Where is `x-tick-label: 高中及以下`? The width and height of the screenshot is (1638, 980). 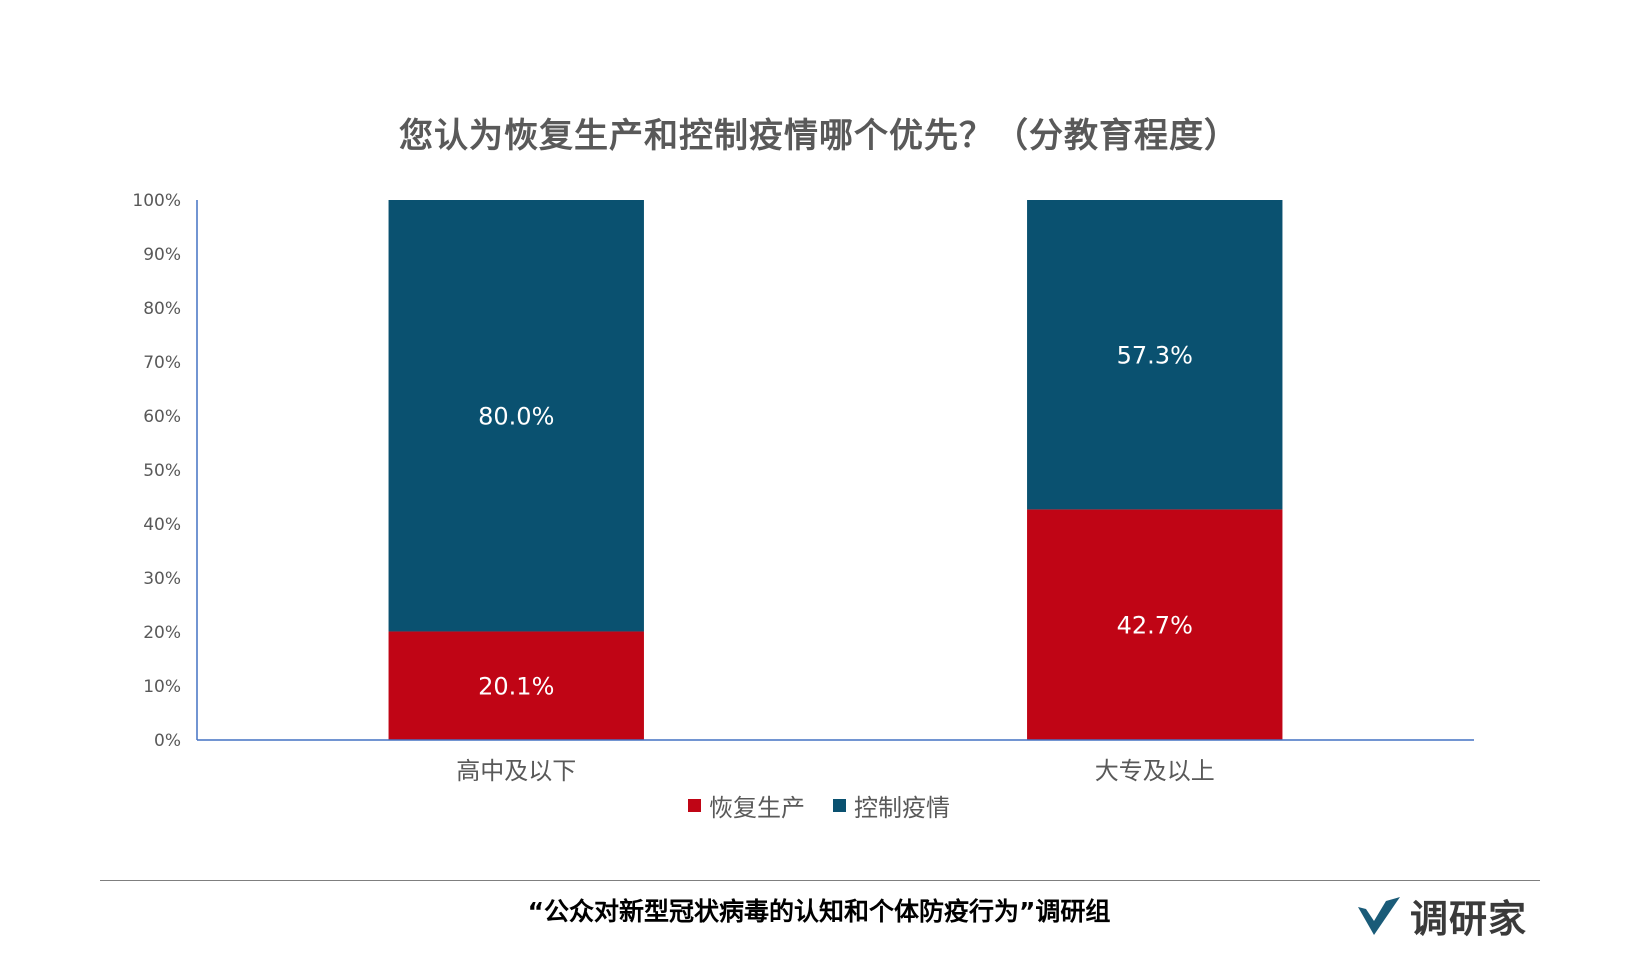
x-tick-label: 高中及以下 is located at coordinates (516, 771).